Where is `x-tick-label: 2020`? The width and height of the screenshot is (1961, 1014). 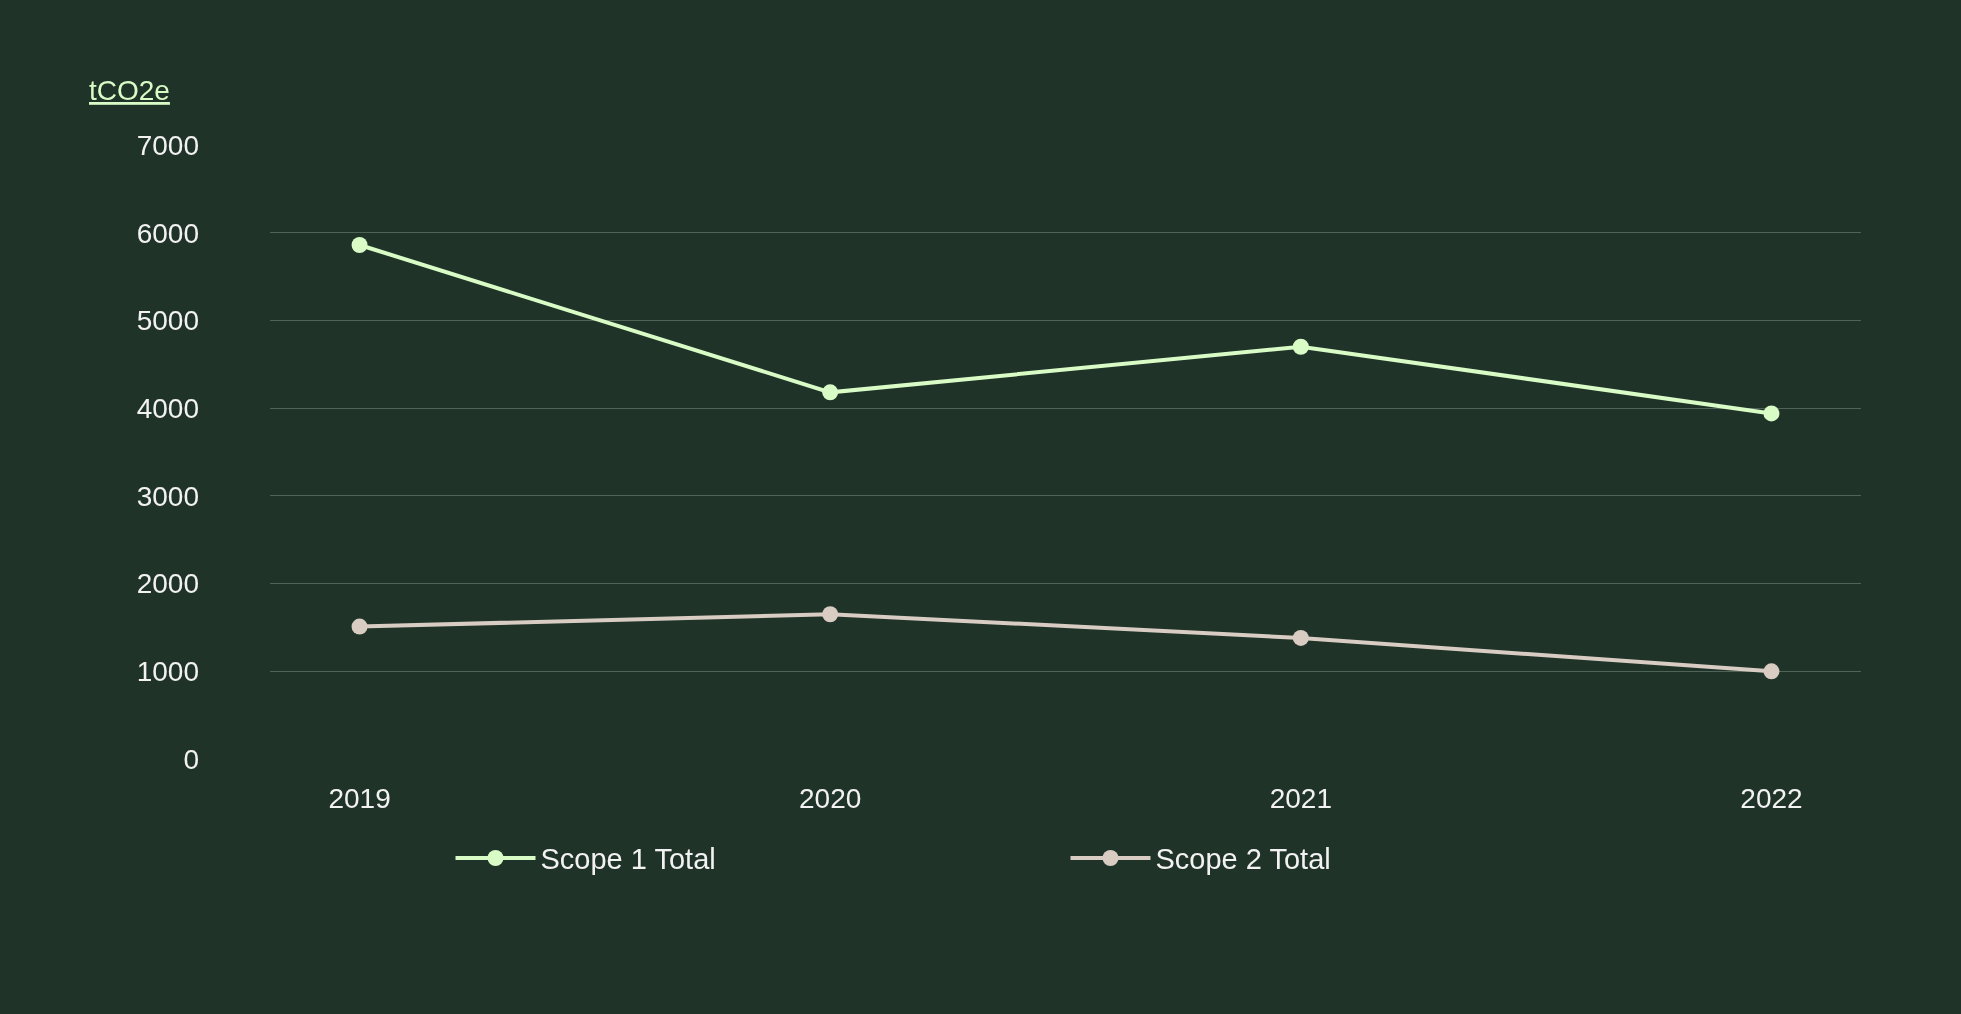 x-tick-label: 2020 is located at coordinates (830, 798).